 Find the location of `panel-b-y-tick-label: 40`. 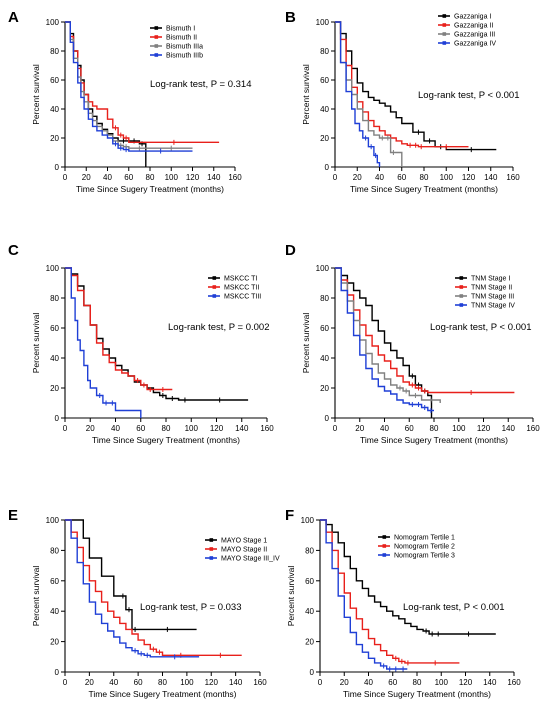

panel-b-y-tick-label: 40 is located at coordinates (324, 109).